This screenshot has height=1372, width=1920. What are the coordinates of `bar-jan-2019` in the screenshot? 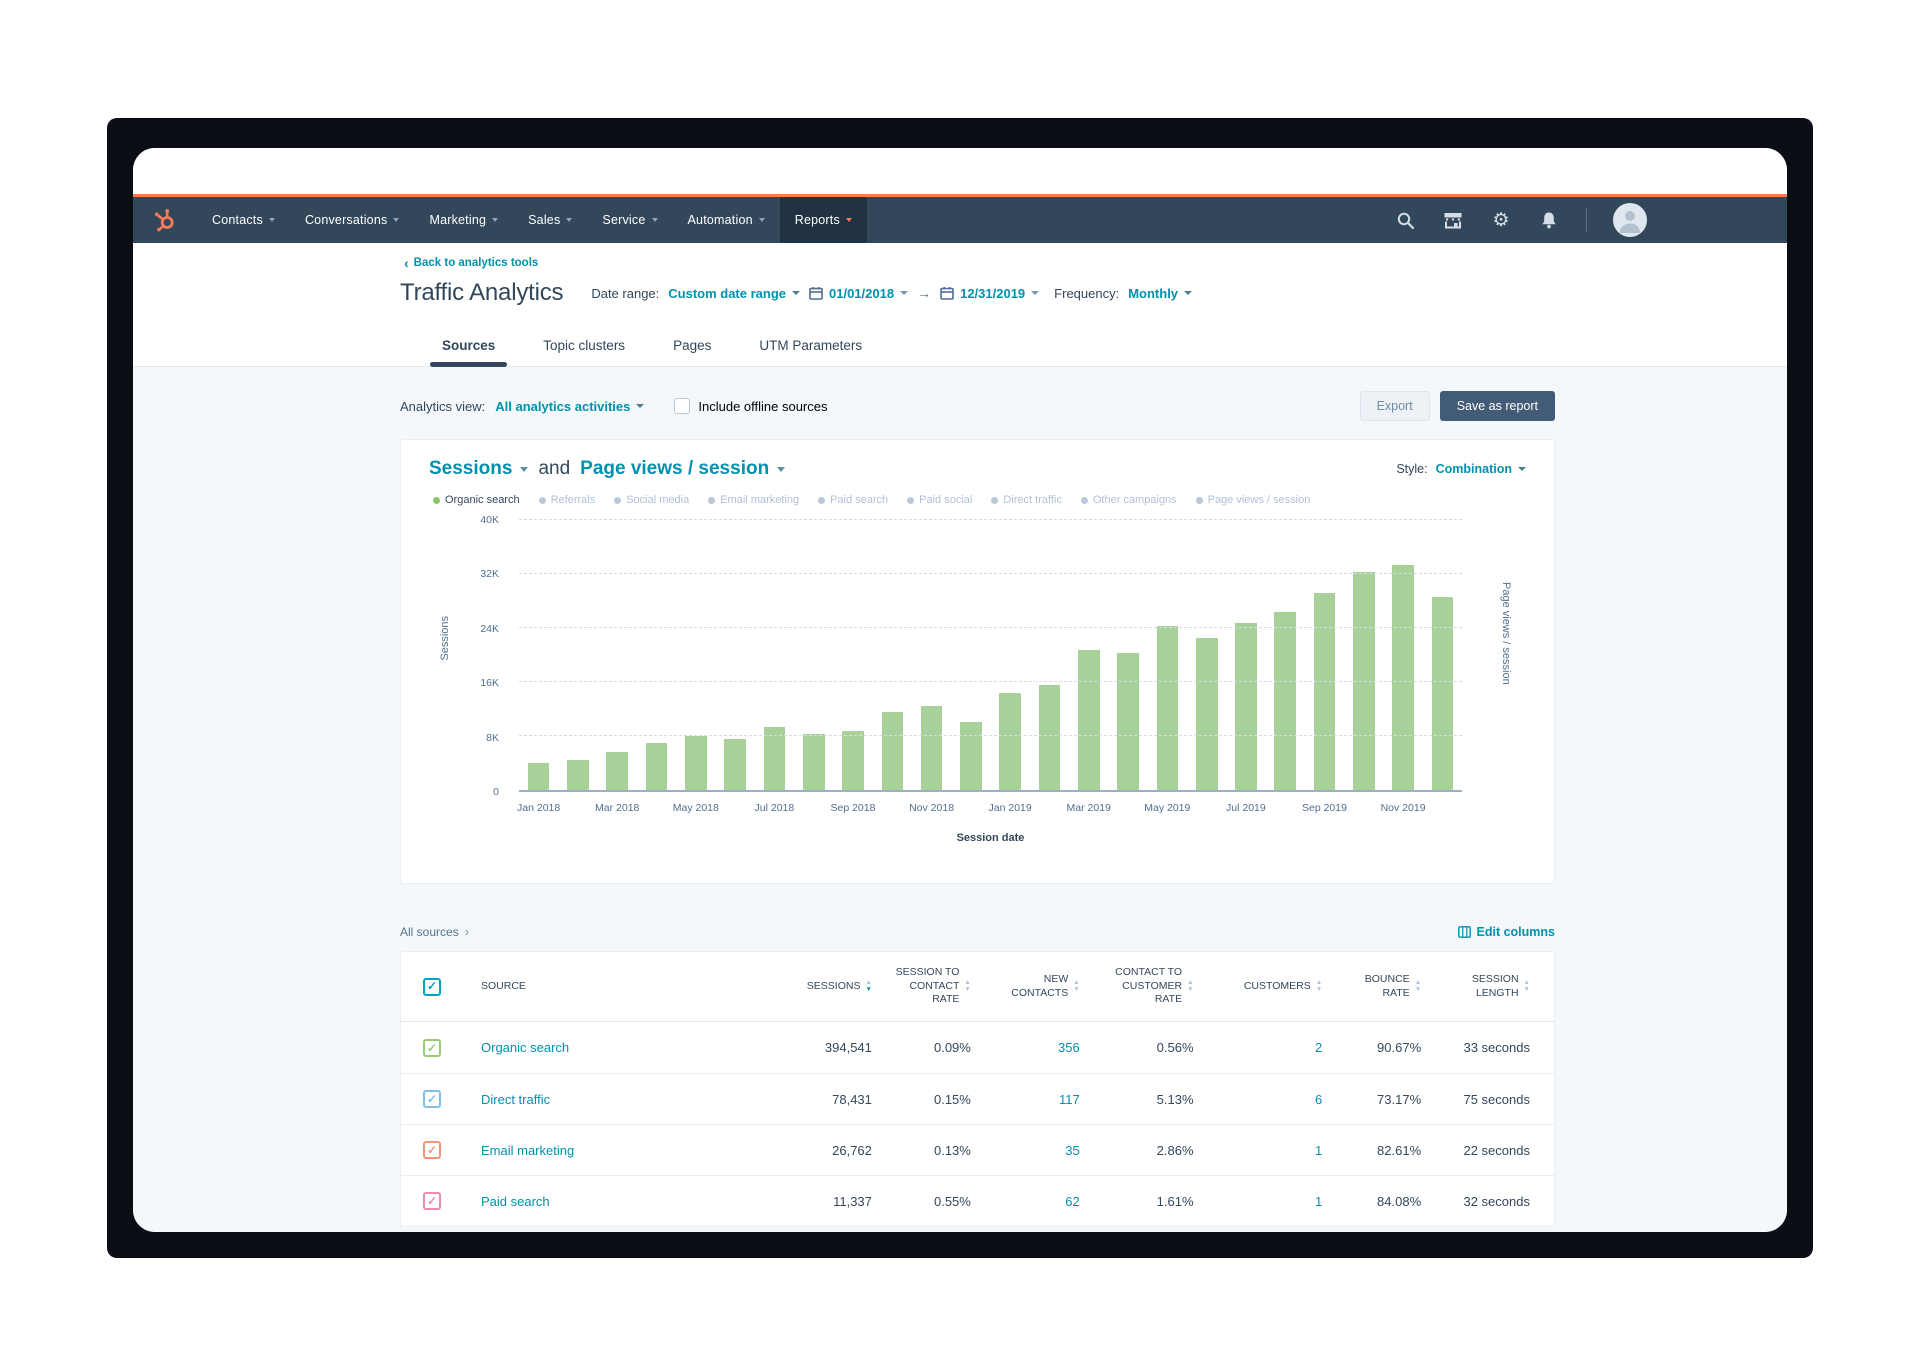 It's located at (1010, 741).